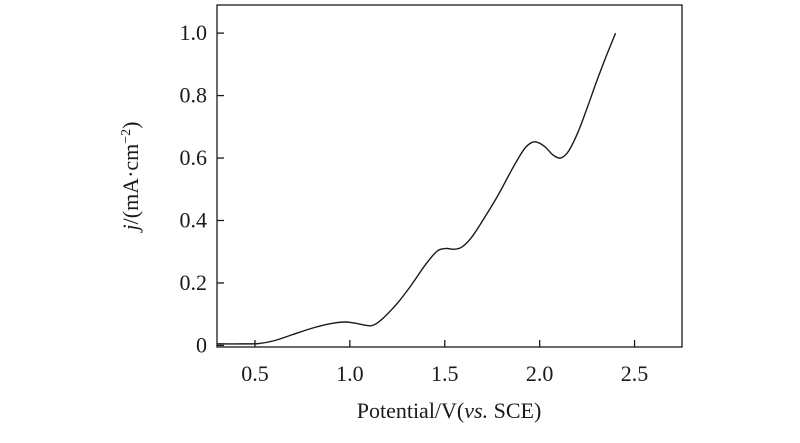  What do you see at coordinates (194, 32) in the screenshot?
I see `y-tick-label-5: 1.0` at bounding box center [194, 32].